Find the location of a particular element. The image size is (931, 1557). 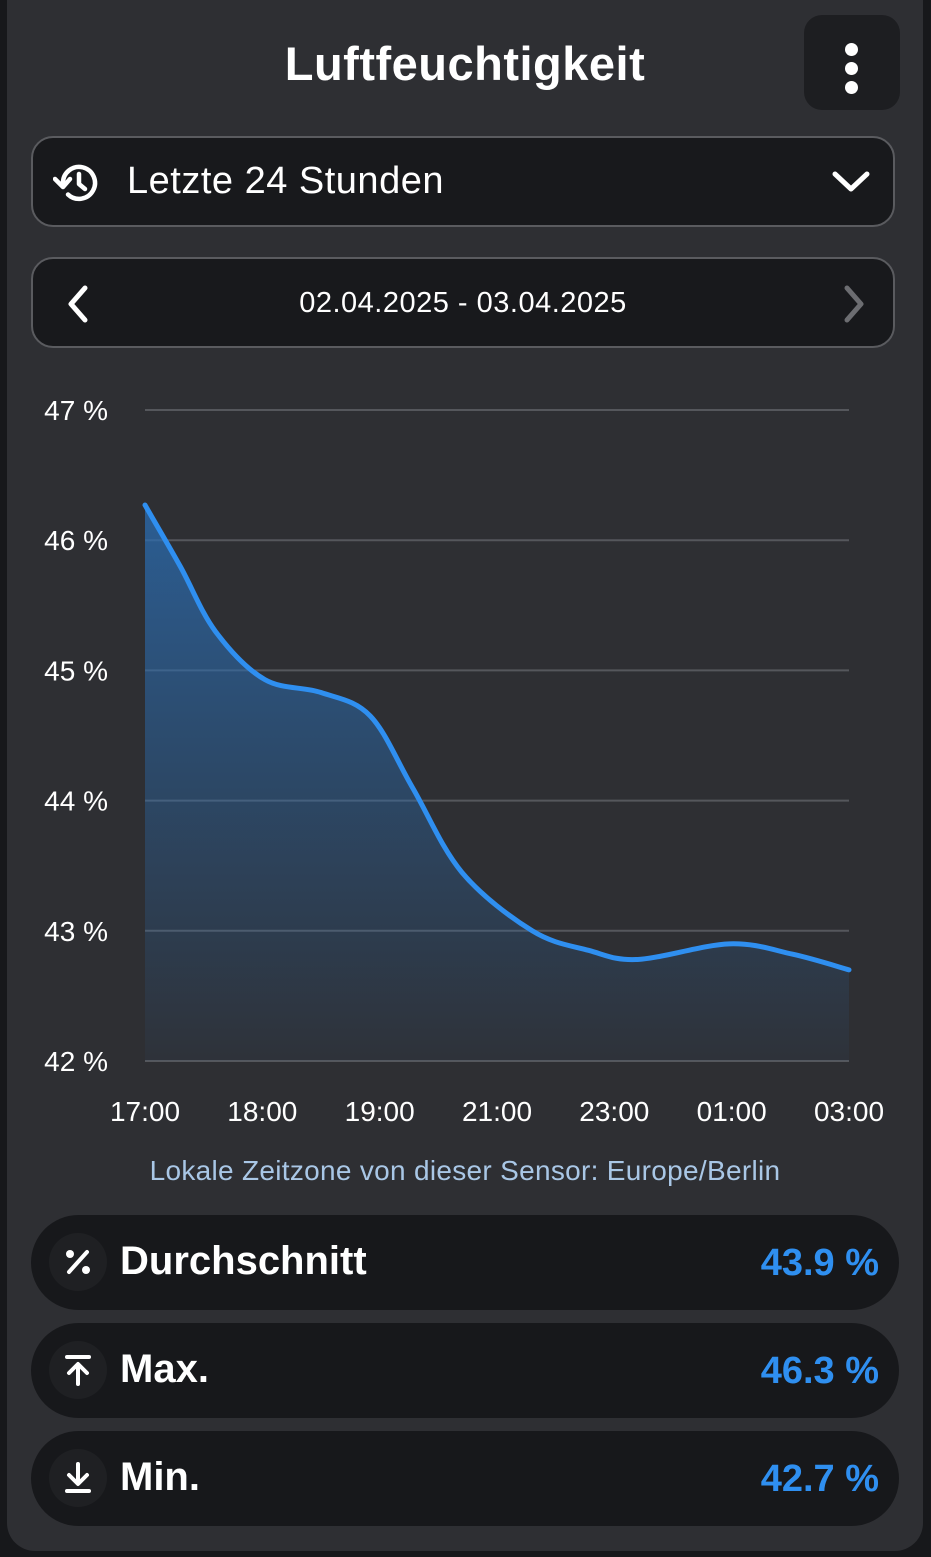

y-tick-label: 44 % is located at coordinates (76, 801).